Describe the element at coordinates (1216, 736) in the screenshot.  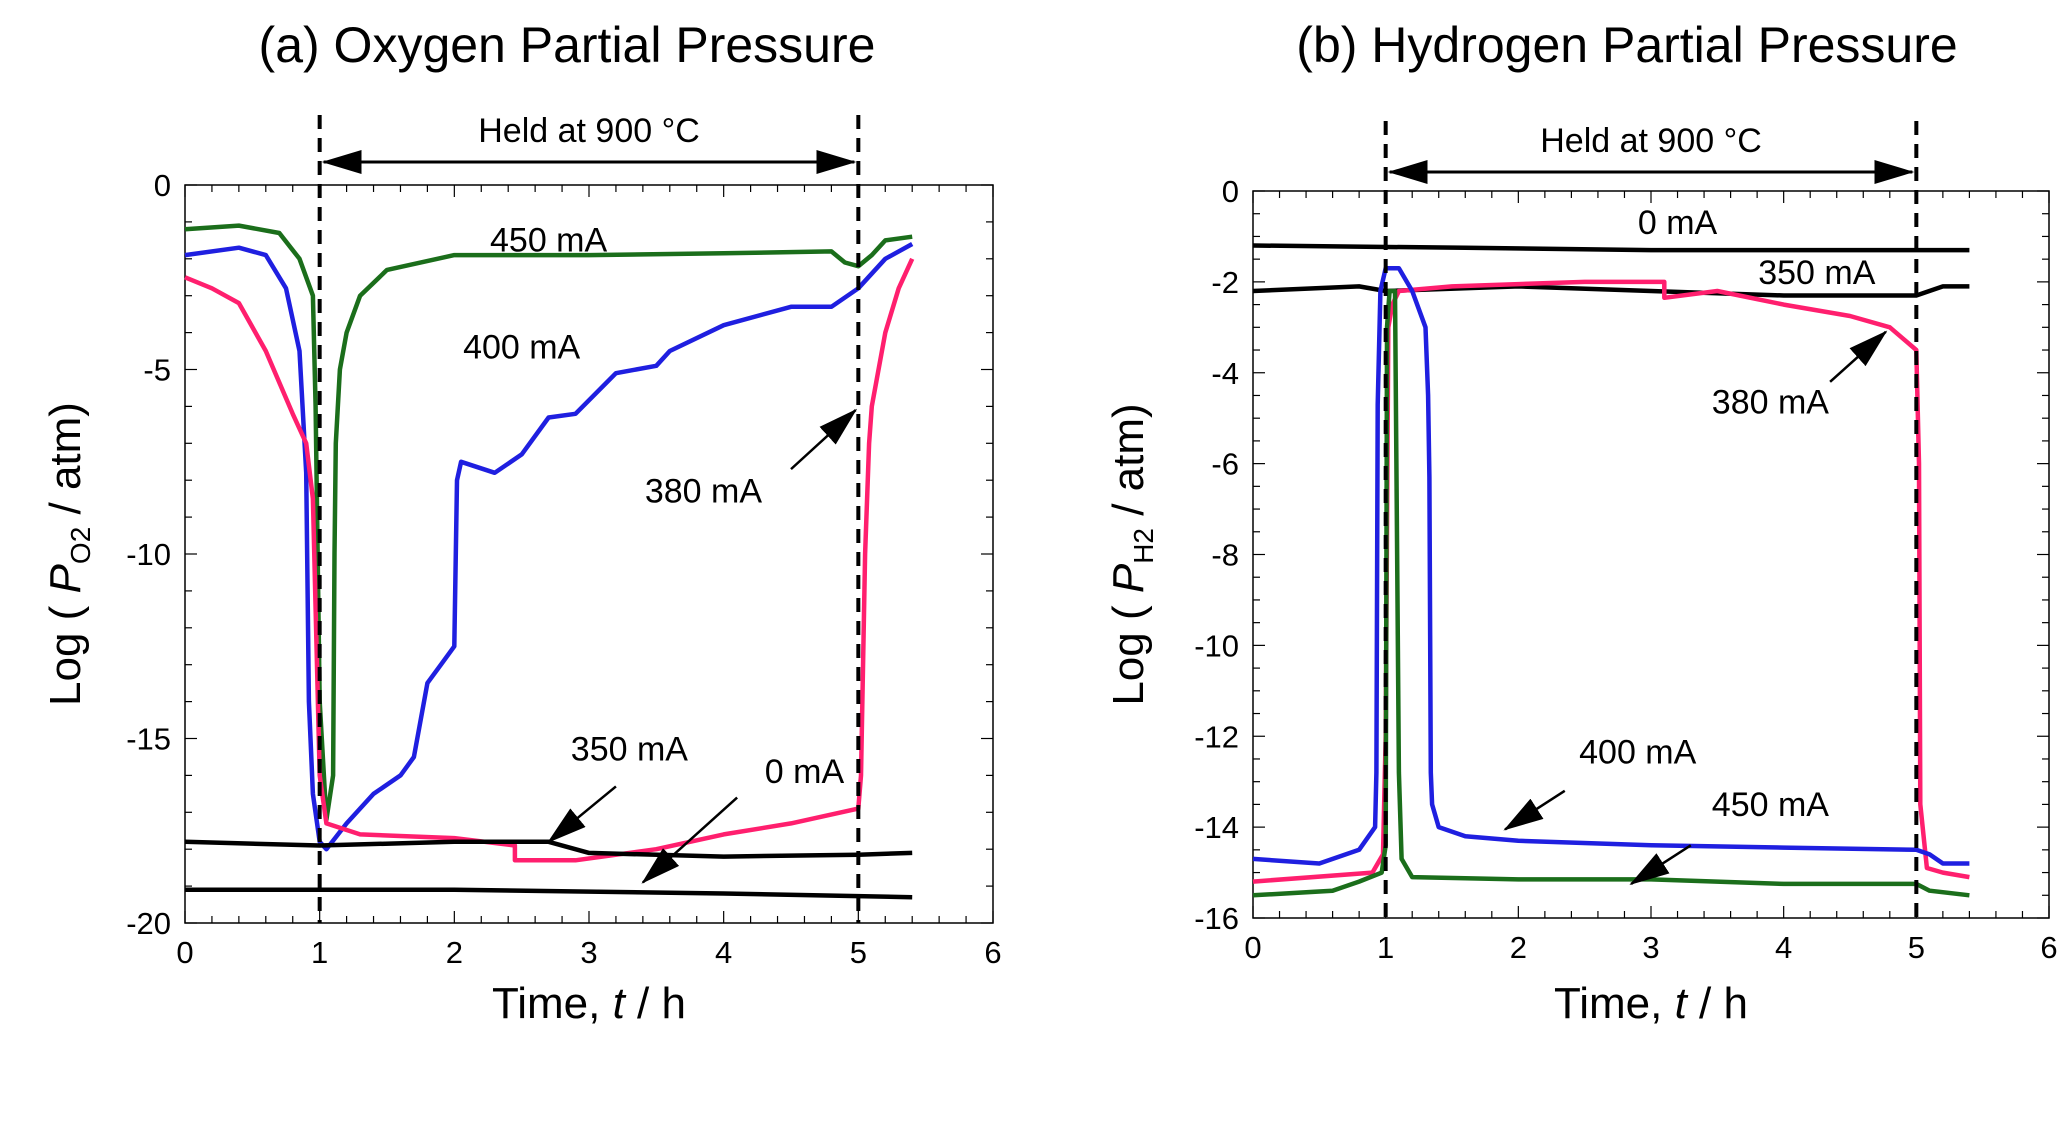
I see `y-tick-label: -12` at that location.